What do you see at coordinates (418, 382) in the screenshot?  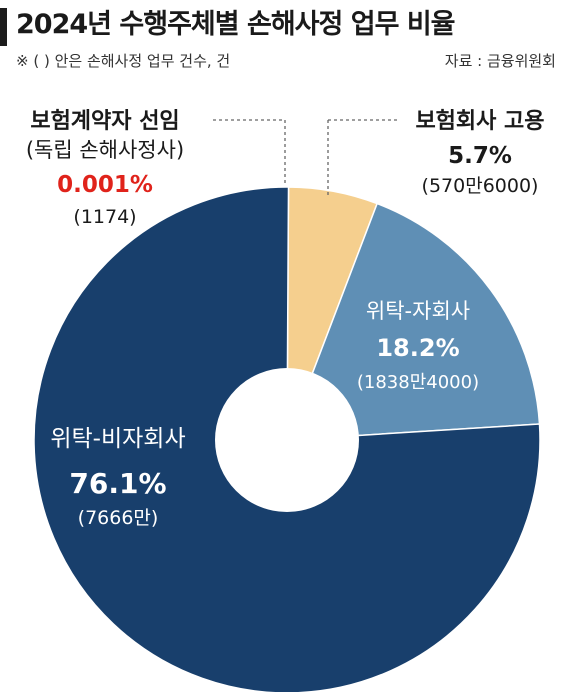 I see `slice-count-subsidiary: (1838만4000)` at bounding box center [418, 382].